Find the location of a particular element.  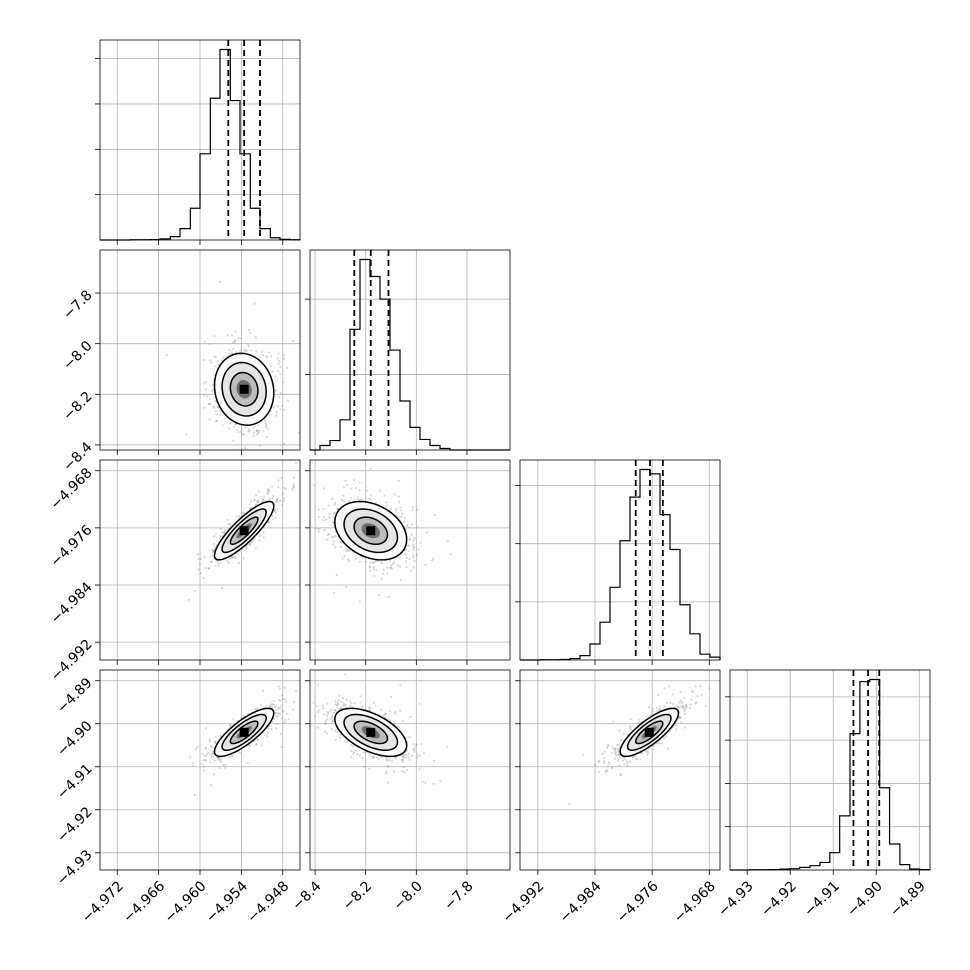

panel-content is located at coordinates (371, 531).